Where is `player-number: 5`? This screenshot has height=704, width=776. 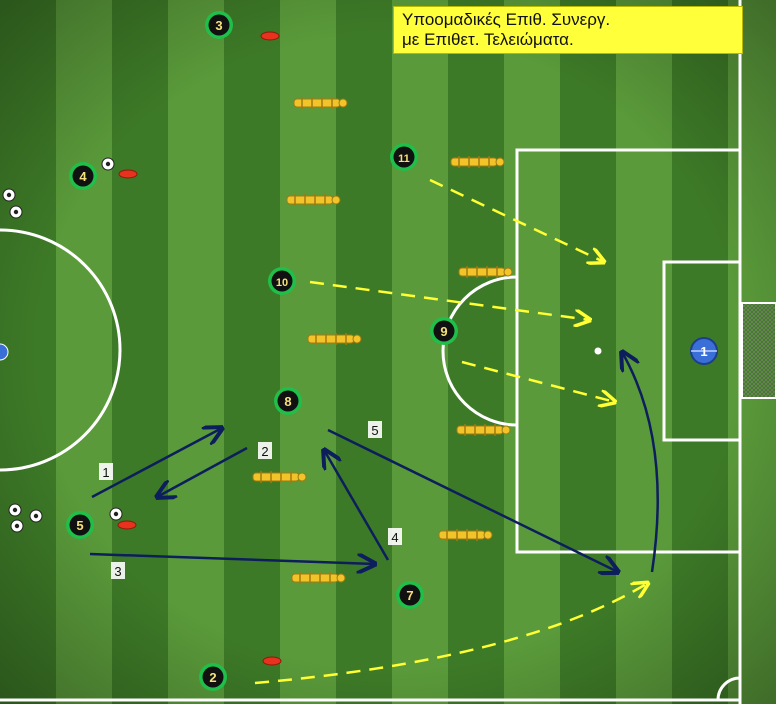 player-number: 5 is located at coordinates (79, 525).